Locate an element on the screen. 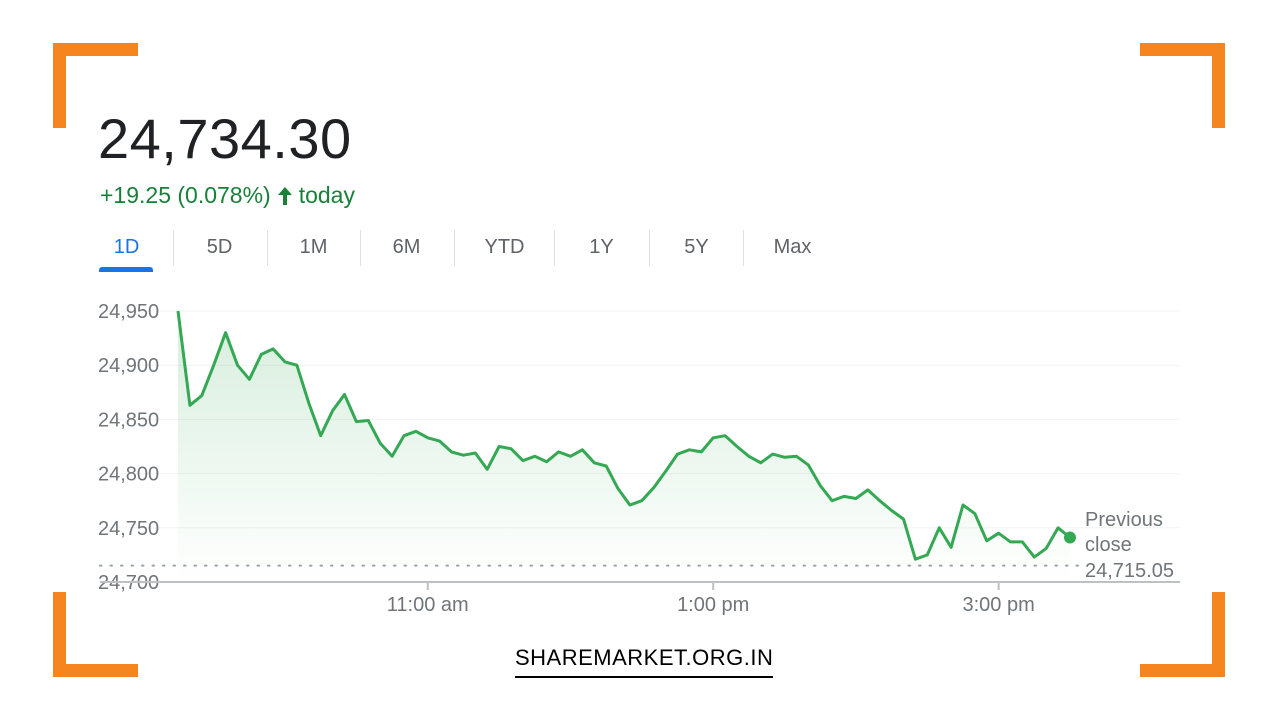 The width and height of the screenshot is (1280, 720). y-tick-label: 24,800 is located at coordinates (128, 475).